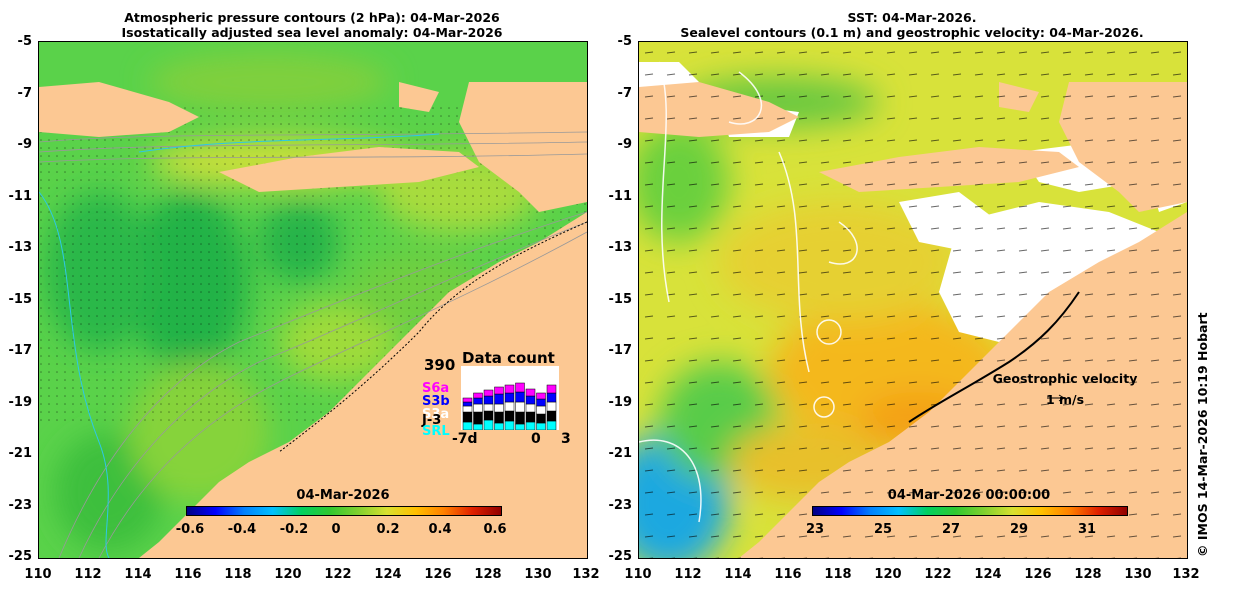  Describe the element at coordinates (436, 431) in the screenshot. I see `sat-label-srl: SRL` at that location.